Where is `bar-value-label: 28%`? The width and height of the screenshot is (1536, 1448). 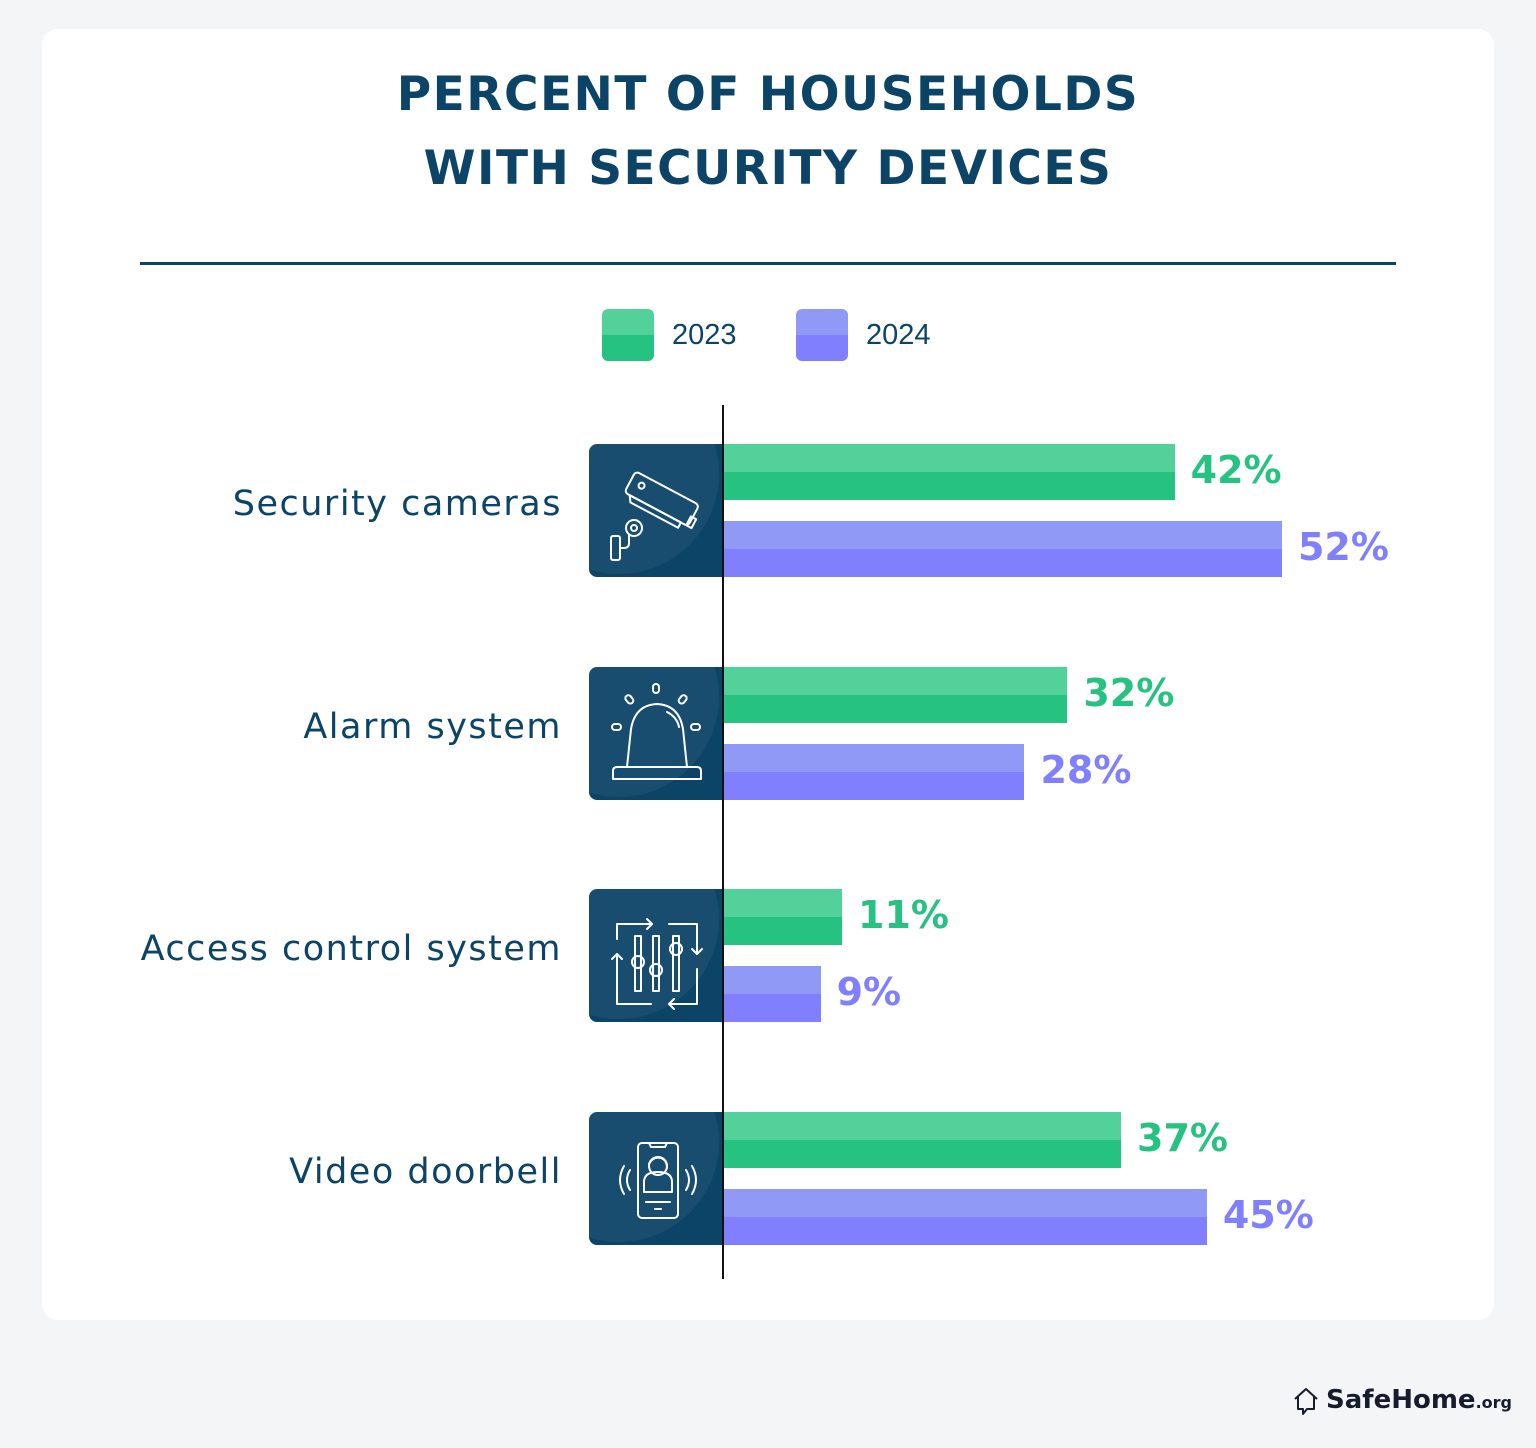 bar-value-label: 28% is located at coordinates (1086, 770).